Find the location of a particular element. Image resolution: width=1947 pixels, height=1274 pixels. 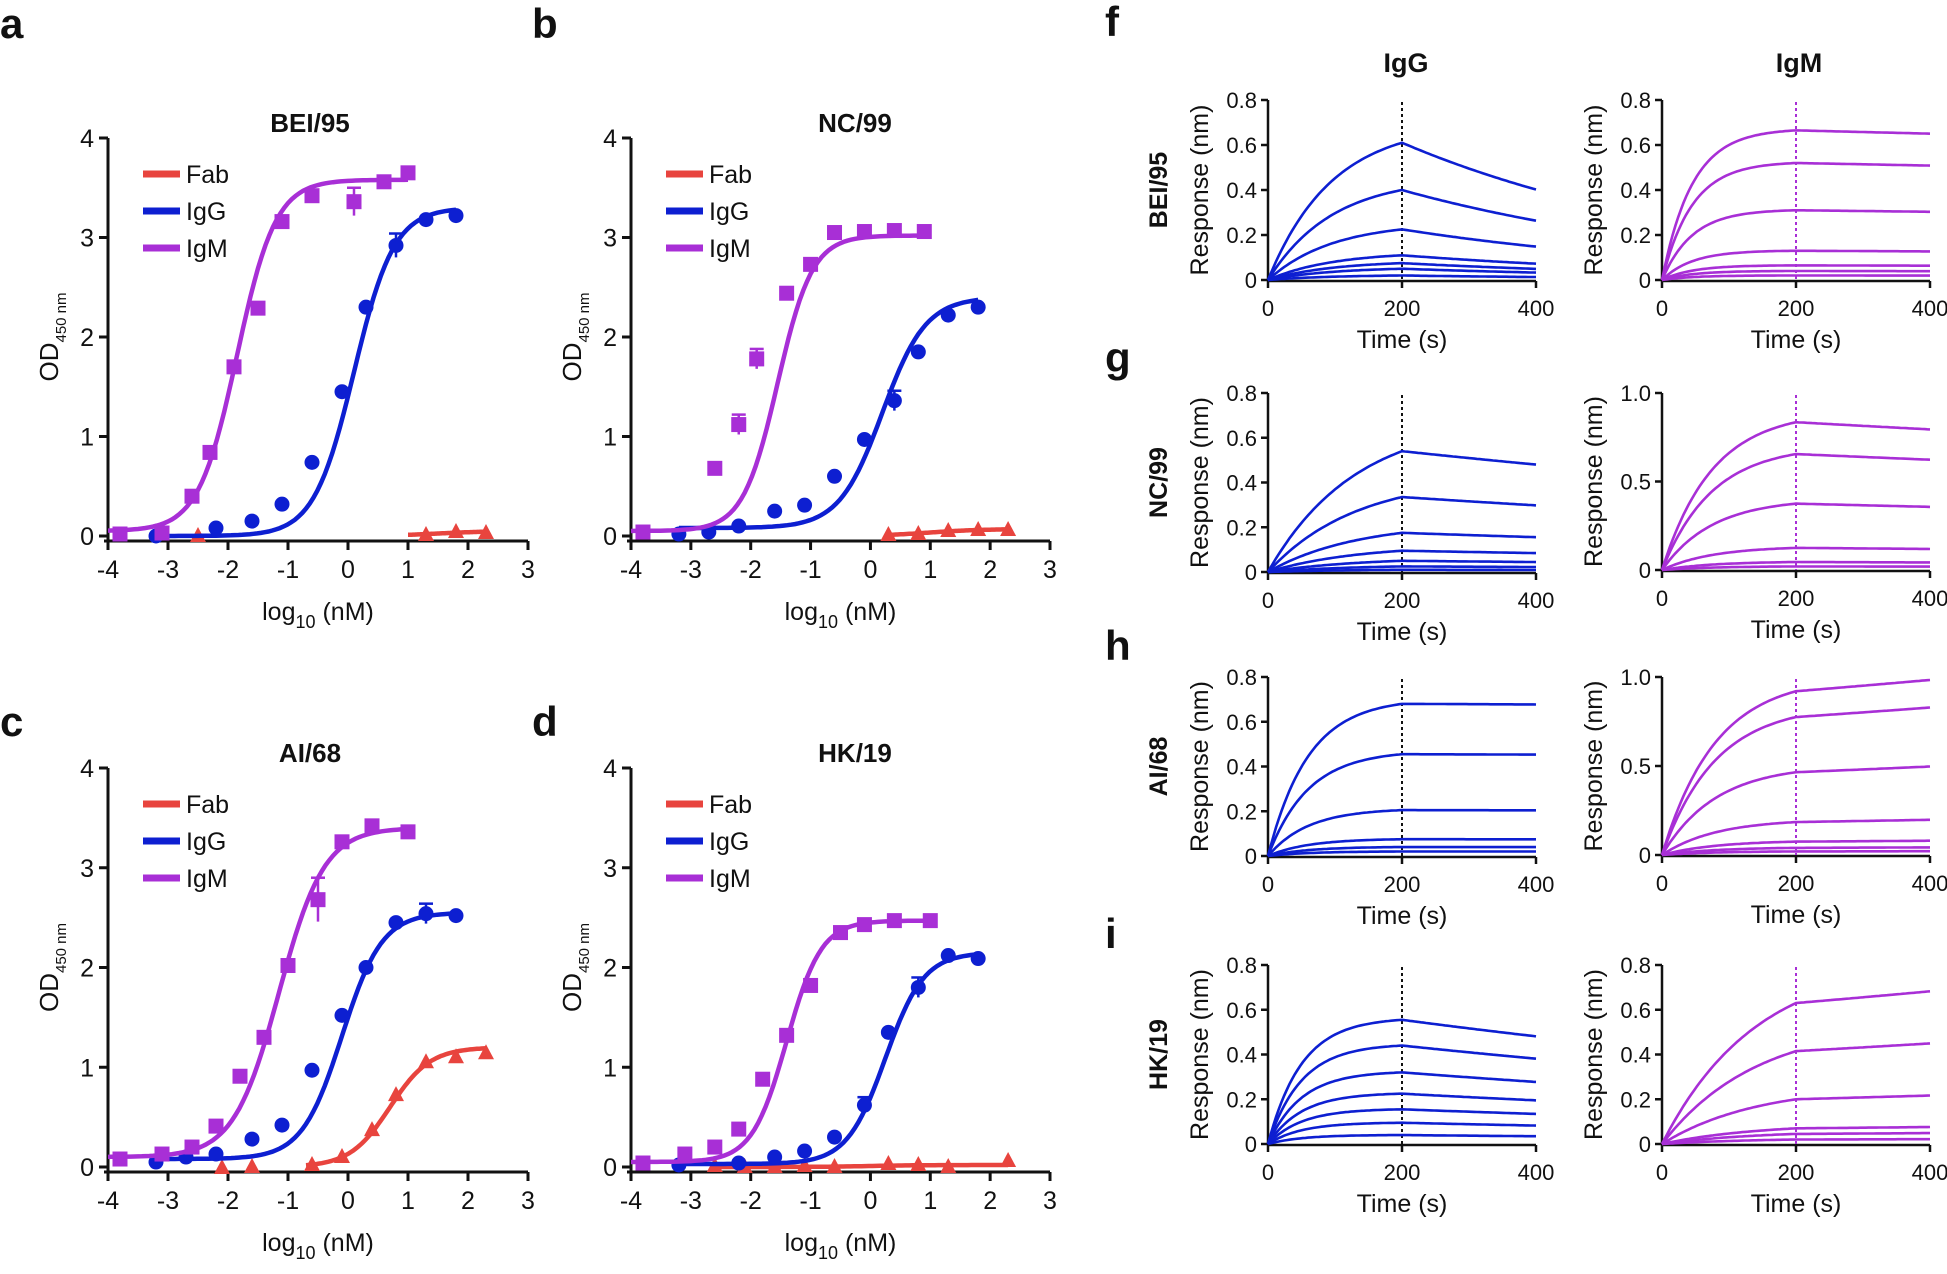

x-tick-label: -1 is located at coordinates (288, 570).